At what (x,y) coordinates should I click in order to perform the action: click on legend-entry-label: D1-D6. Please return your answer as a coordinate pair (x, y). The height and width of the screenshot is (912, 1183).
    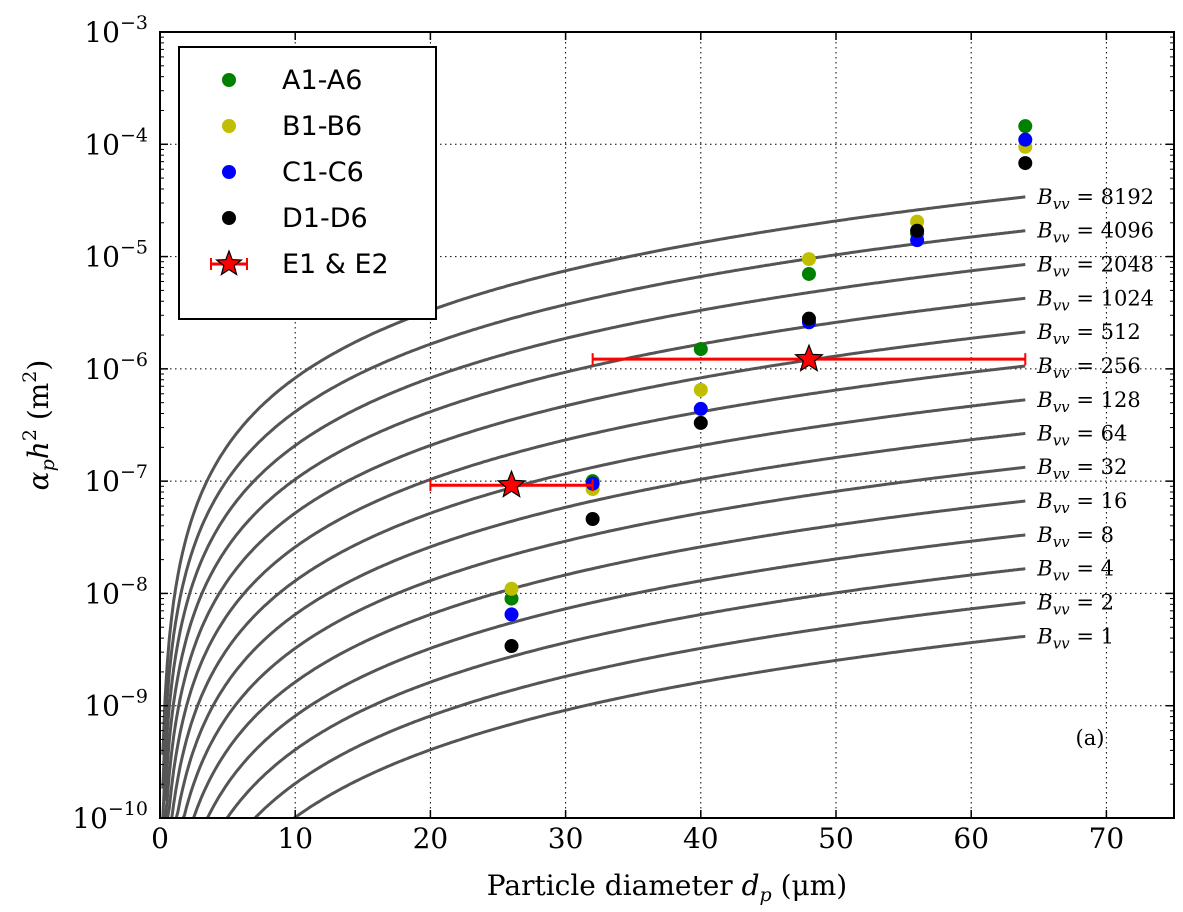
    Looking at the image, I should click on (325, 218).